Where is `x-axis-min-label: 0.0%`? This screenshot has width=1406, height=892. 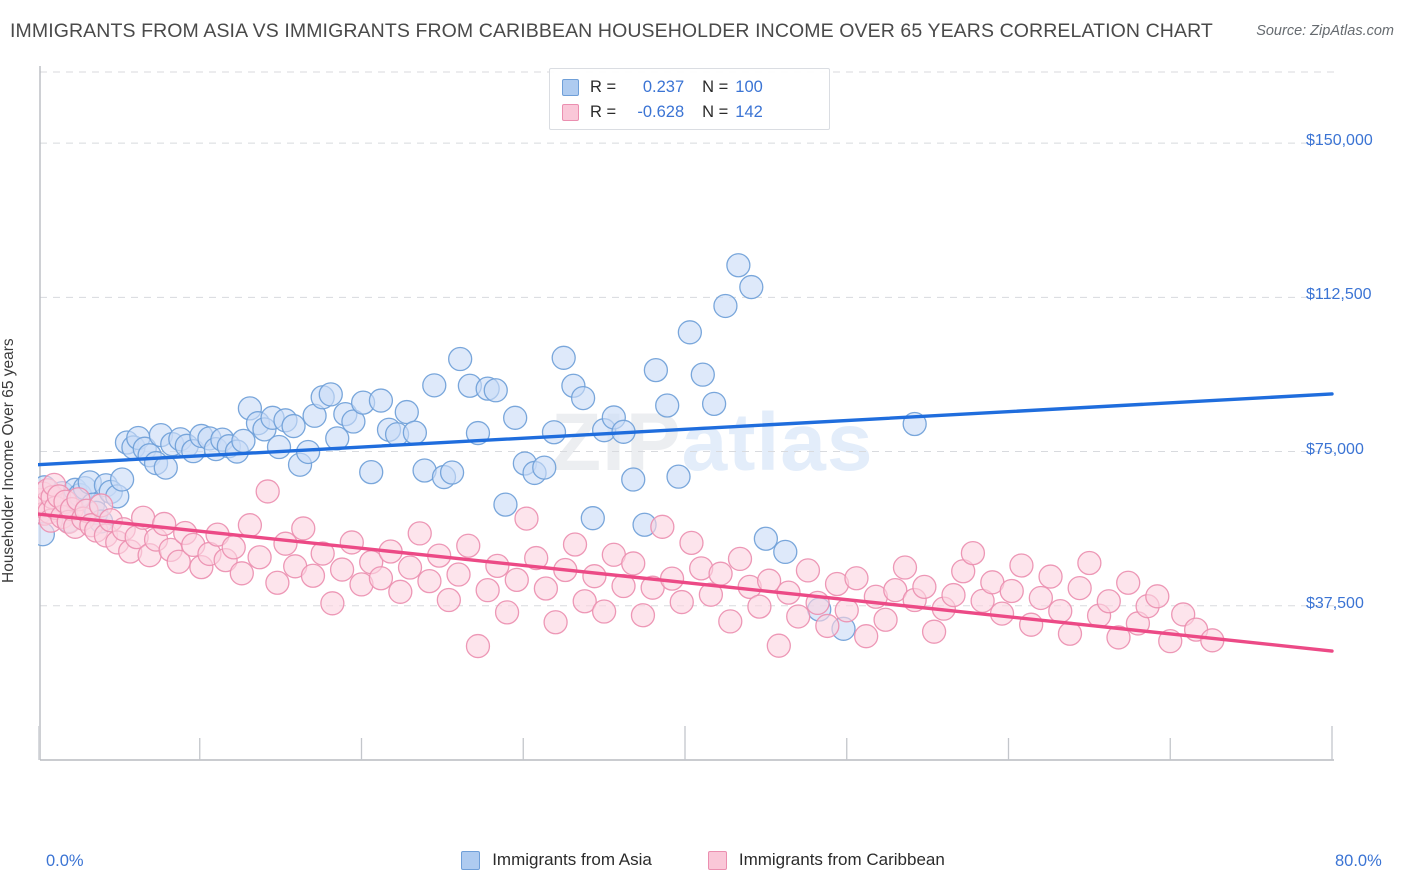 x-axis-min-label: 0.0% is located at coordinates (65, 861).